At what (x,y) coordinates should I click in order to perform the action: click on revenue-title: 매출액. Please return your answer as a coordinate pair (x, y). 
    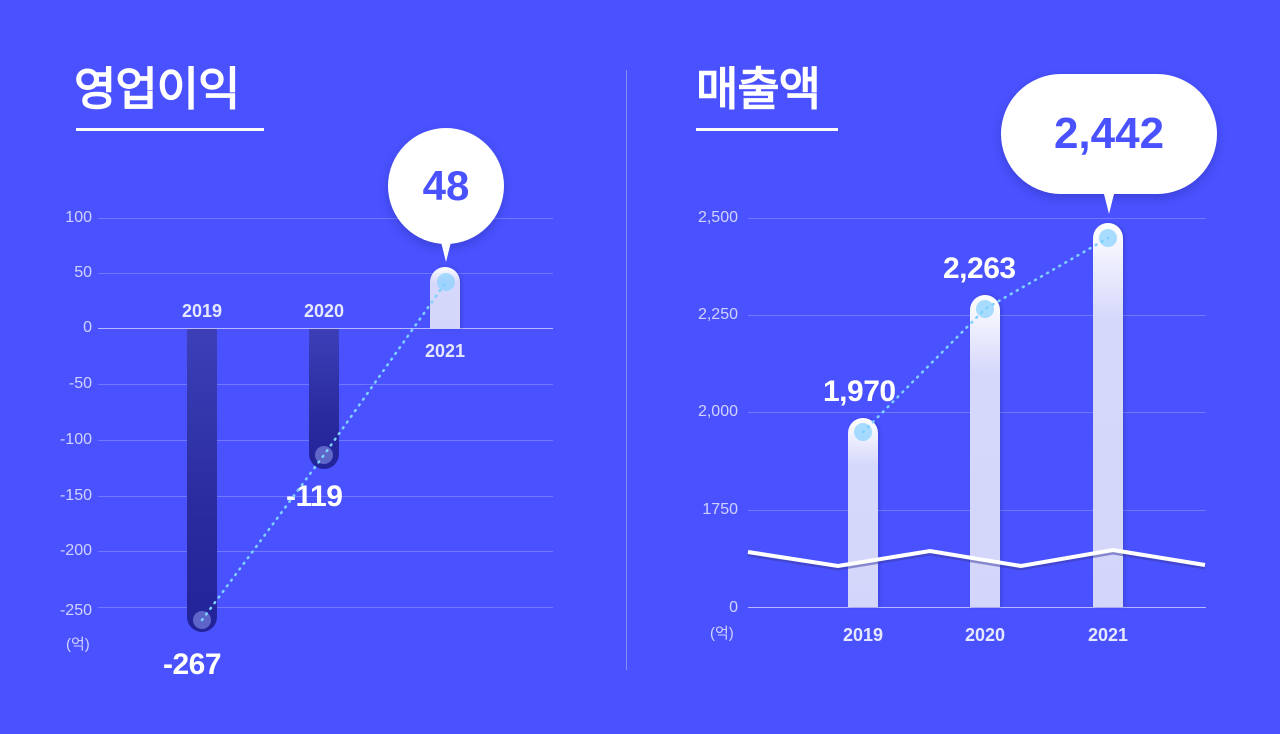
    Looking at the image, I should click on (758, 89).